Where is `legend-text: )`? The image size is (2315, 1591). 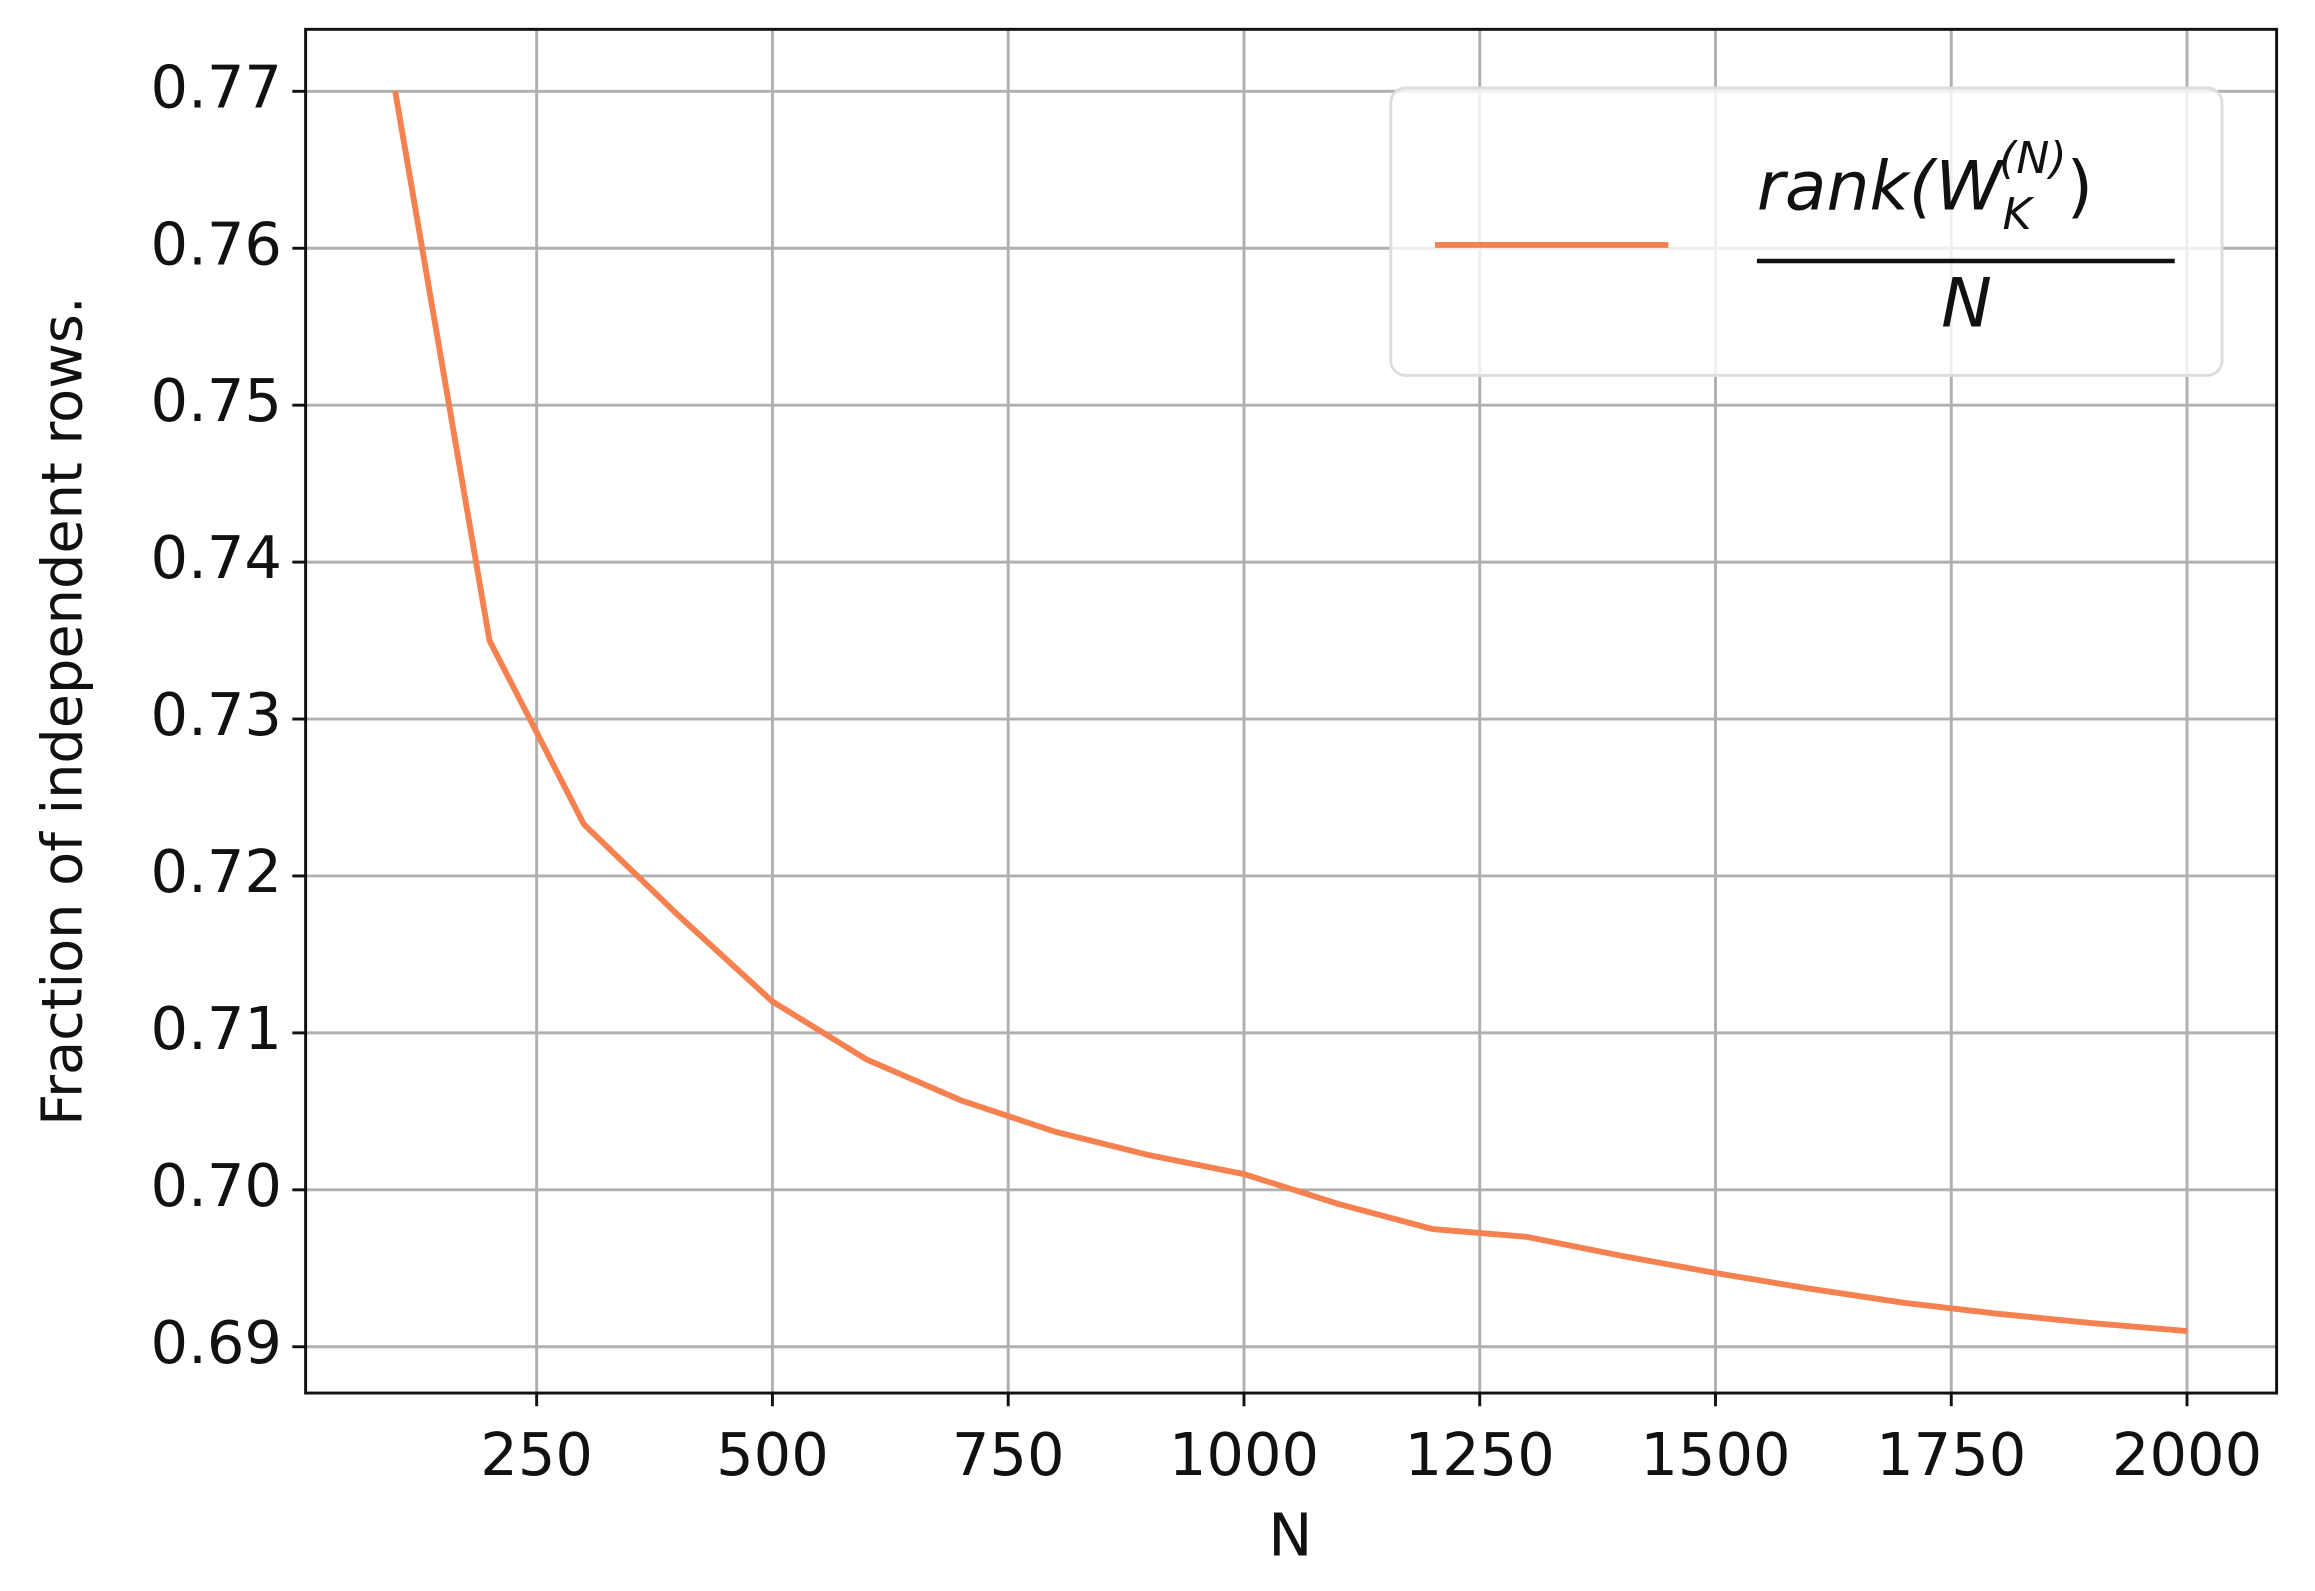
legend-text: ) is located at coordinates (2080, 185).